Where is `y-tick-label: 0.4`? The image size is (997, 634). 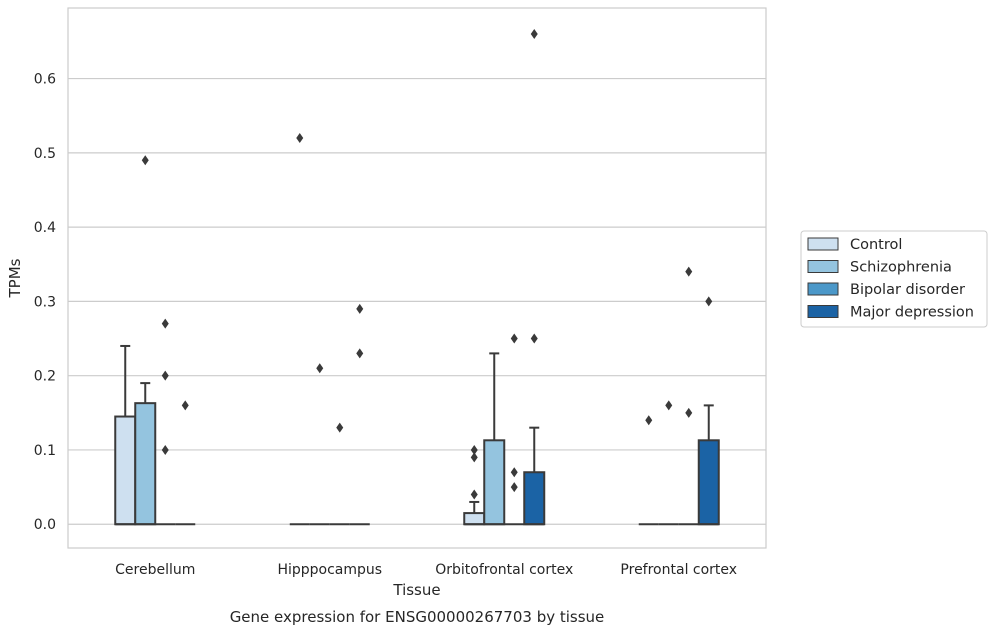
y-tick-label: 0.4 is located at coordinates (45, 228).